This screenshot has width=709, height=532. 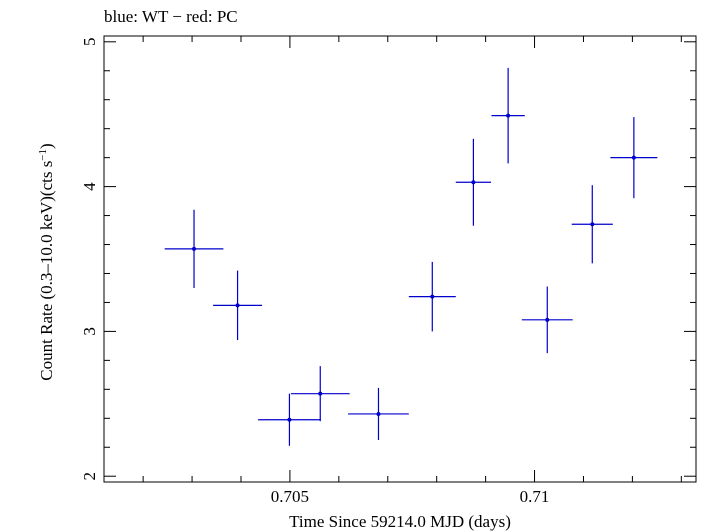 What do you see at coordinates (89, 331) in the screenshot?
I see `y-tick-label: 3` at bounding box center [89, 331].